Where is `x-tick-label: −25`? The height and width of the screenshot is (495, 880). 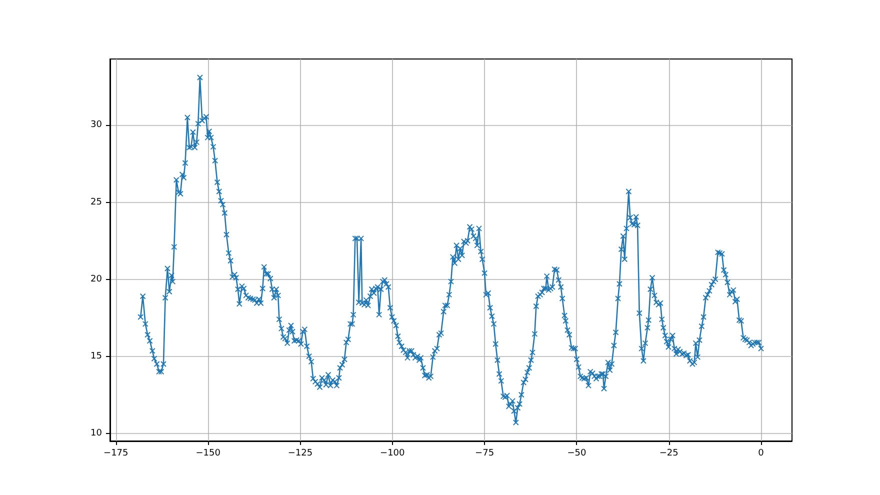
x-tick-label: −25 is located at coordinates (668, 453).